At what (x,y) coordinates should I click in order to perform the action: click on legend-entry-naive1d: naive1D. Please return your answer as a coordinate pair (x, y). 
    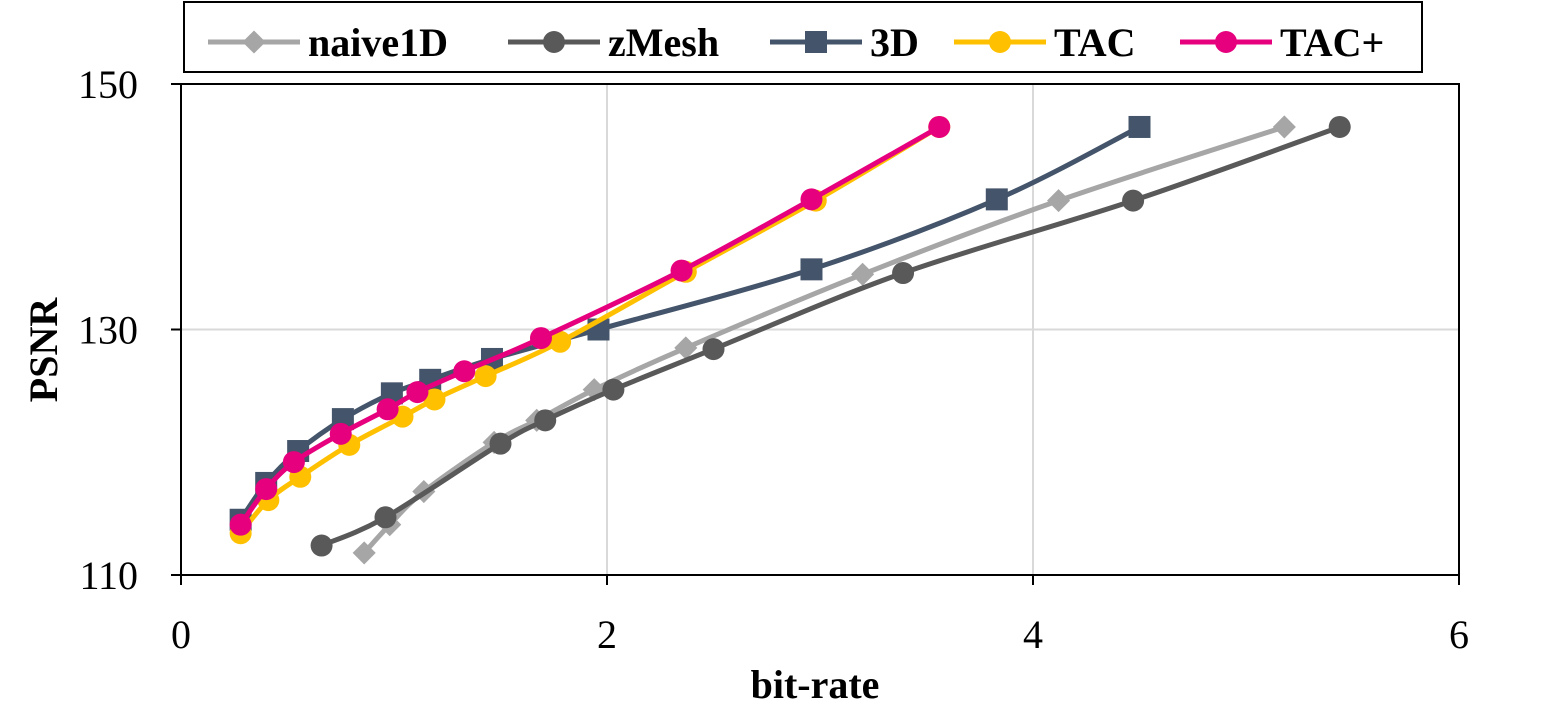
    Looking at the image, I should click on (328, 42).